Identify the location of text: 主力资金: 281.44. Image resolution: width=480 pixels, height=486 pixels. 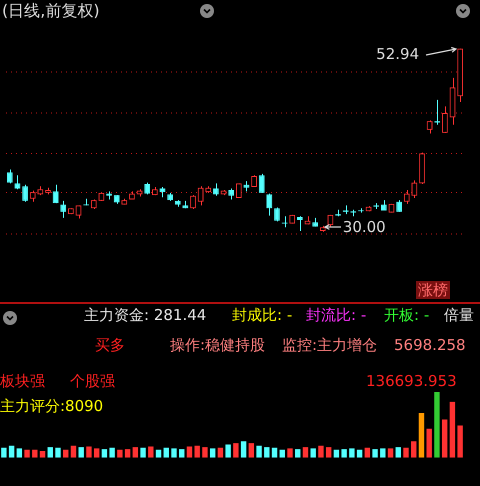
(145, 315).